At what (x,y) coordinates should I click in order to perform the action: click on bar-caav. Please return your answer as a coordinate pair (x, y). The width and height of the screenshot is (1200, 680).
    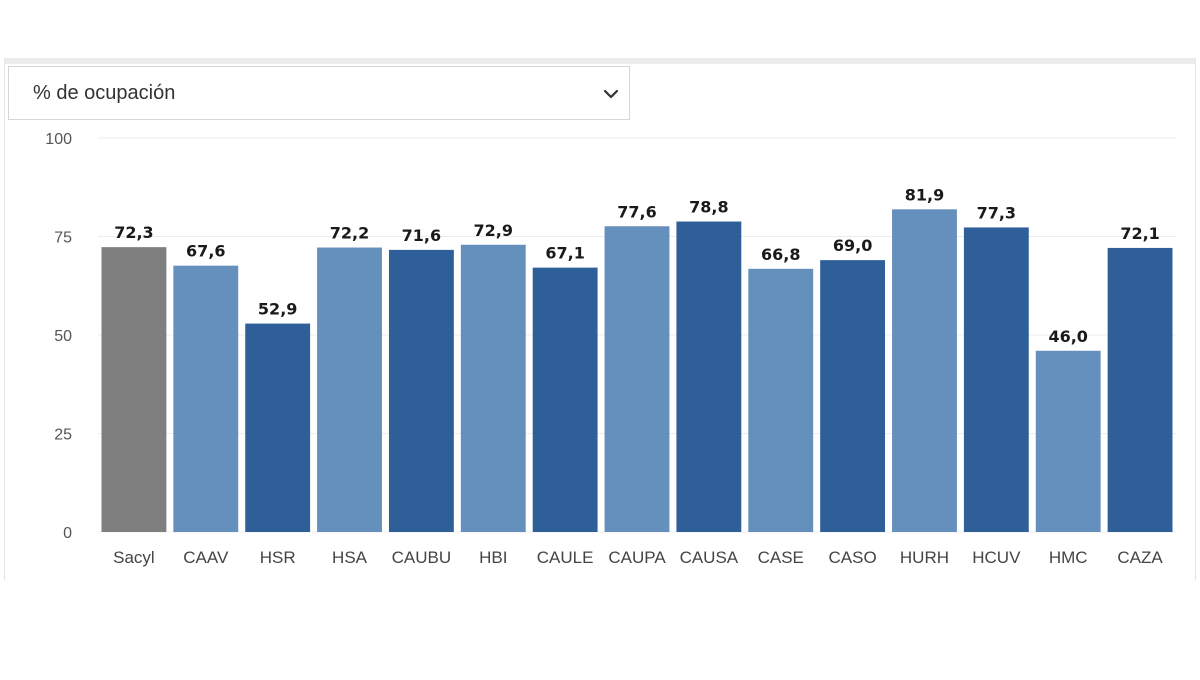
    Looking at the image, I should click on (206, 398).